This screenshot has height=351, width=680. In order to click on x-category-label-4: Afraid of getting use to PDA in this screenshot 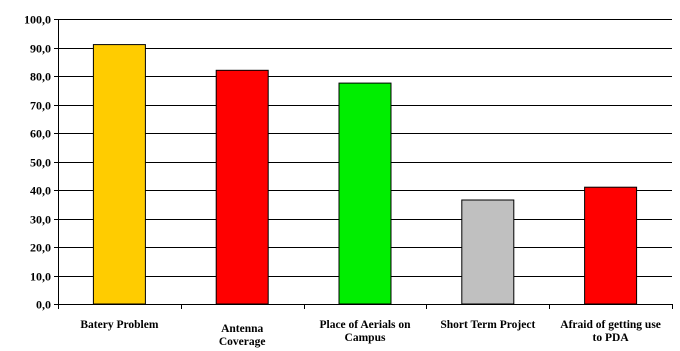, I will do `click(610, 331)`.